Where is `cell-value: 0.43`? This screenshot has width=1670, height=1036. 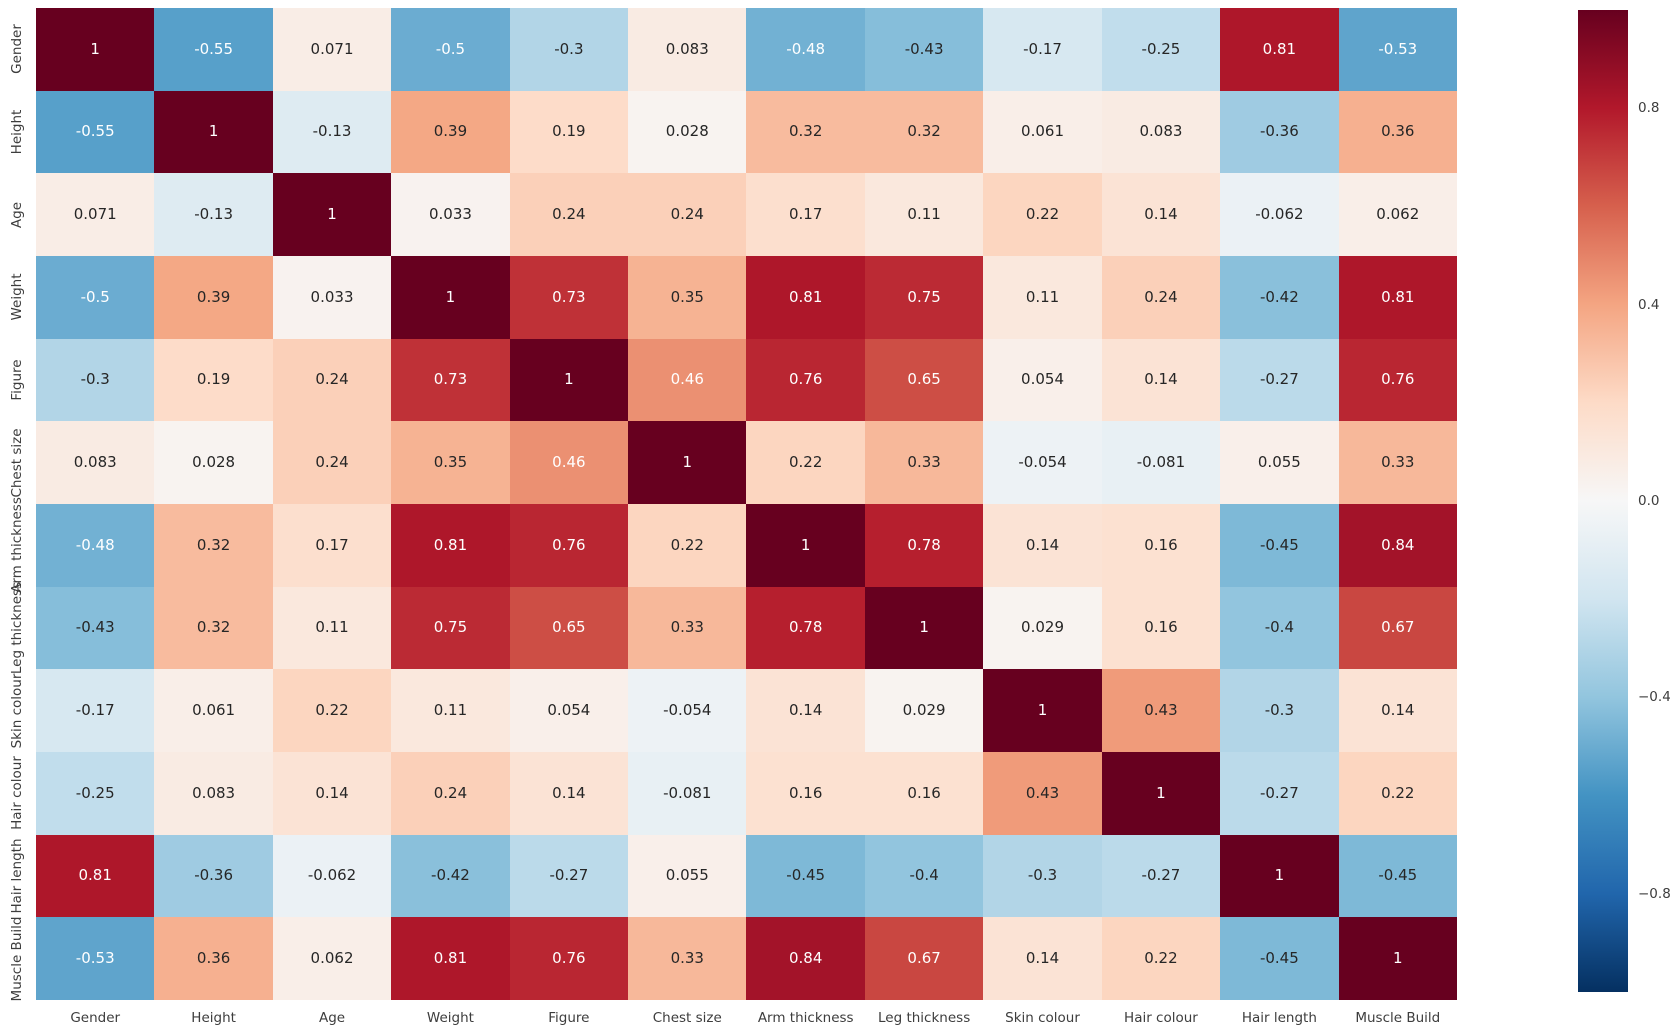
cell-value: 0.43 is located at coordinates (1042, 792).